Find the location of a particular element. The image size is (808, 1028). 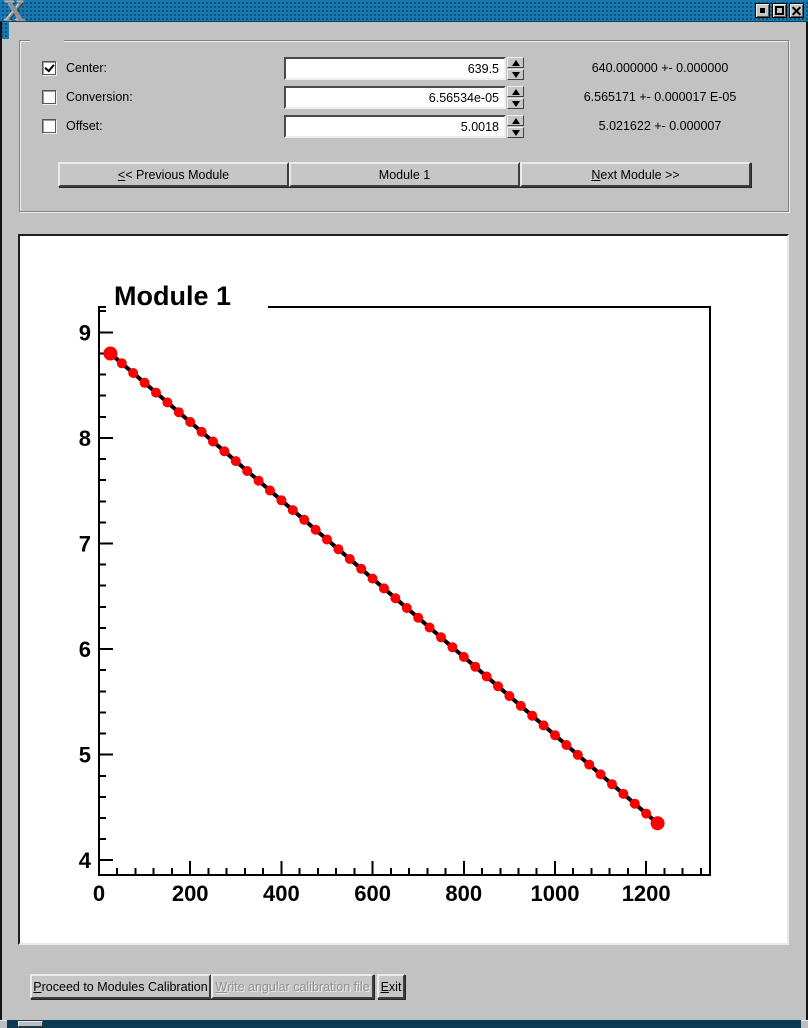

conversion-fit-value: 6.565171 +- 0.000017 E-05 is located at coordinates (660, 97).